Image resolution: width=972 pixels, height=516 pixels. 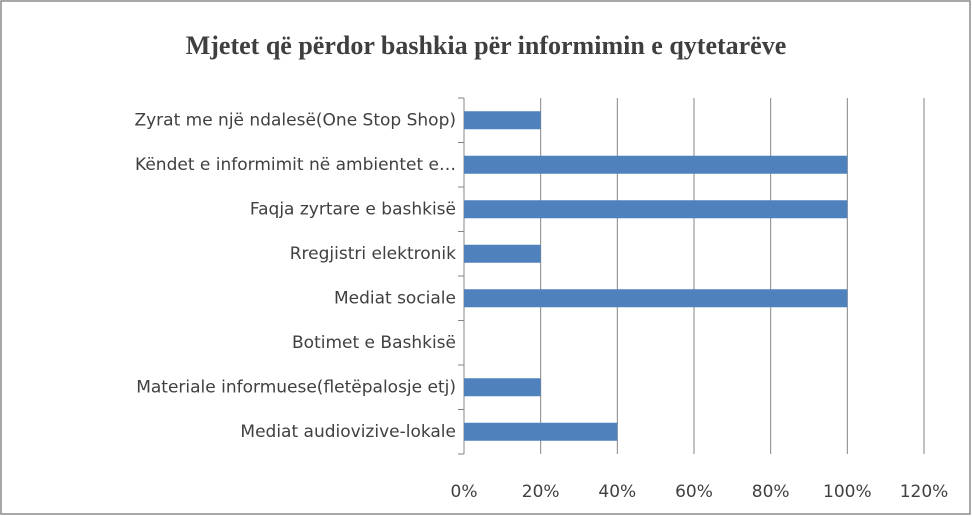 I want to click on y-tick-label: Mediat sociale, so click(x=395, y=298).